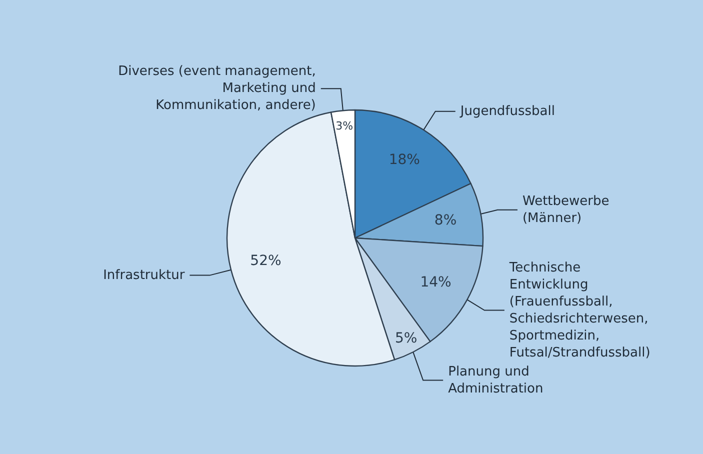 The height and width of the screenshot is (454, 703). What do you see at coordinates (406, 338) in the screenshot?
I see `data-label: 5%` at bounding box center [406, 338].